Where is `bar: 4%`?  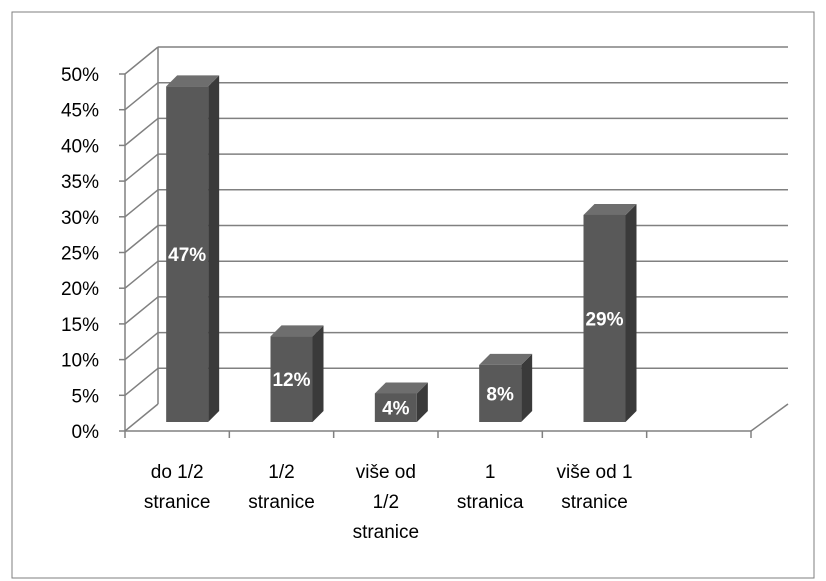
bar: 4% is located at coordinates (401, 402).